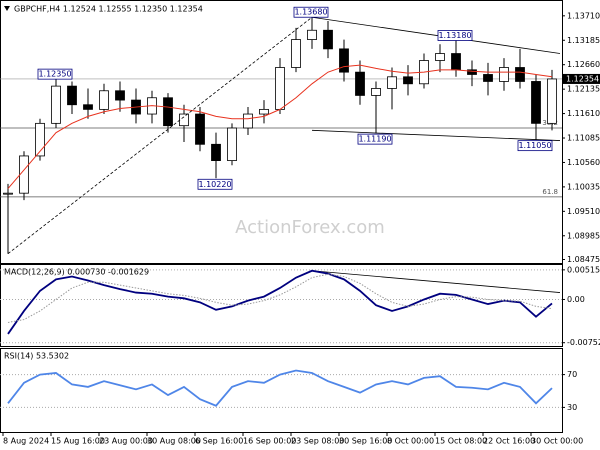  What do you see at coordinates (365, 441) in the screenshot?
I see `x-tick-label: 30 Sep 16:00` at bounding box center [365, 441].